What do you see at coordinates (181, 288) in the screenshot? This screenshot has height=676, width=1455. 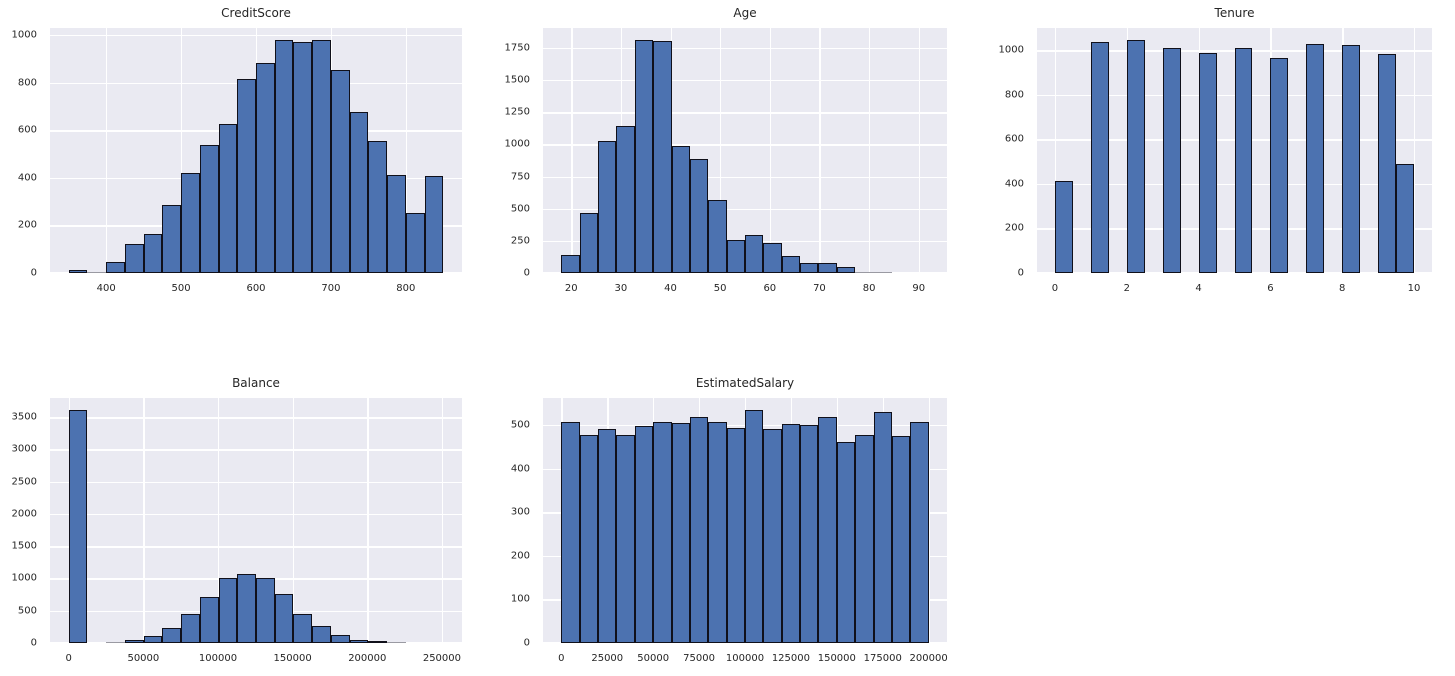 I see `x-tick-label: 500` at bounding box center [181, 288].